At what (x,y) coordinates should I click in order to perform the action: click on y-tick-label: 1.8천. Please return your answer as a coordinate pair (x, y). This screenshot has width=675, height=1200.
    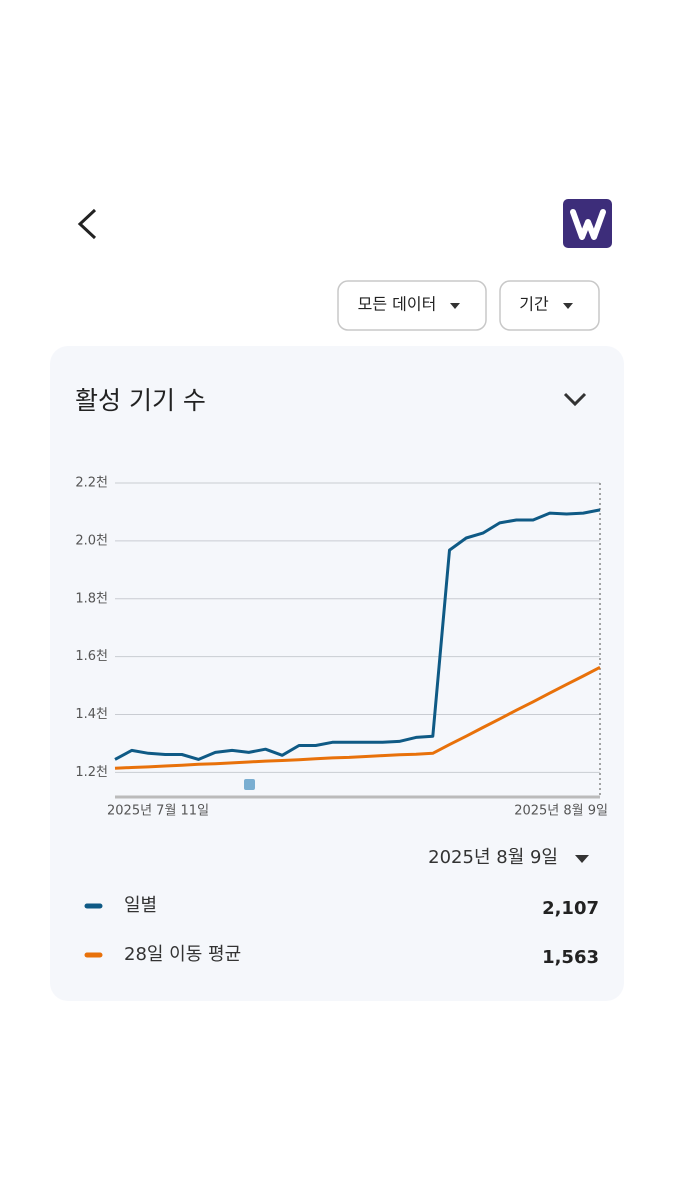
    Looking at the image, I should click on (91, 598).